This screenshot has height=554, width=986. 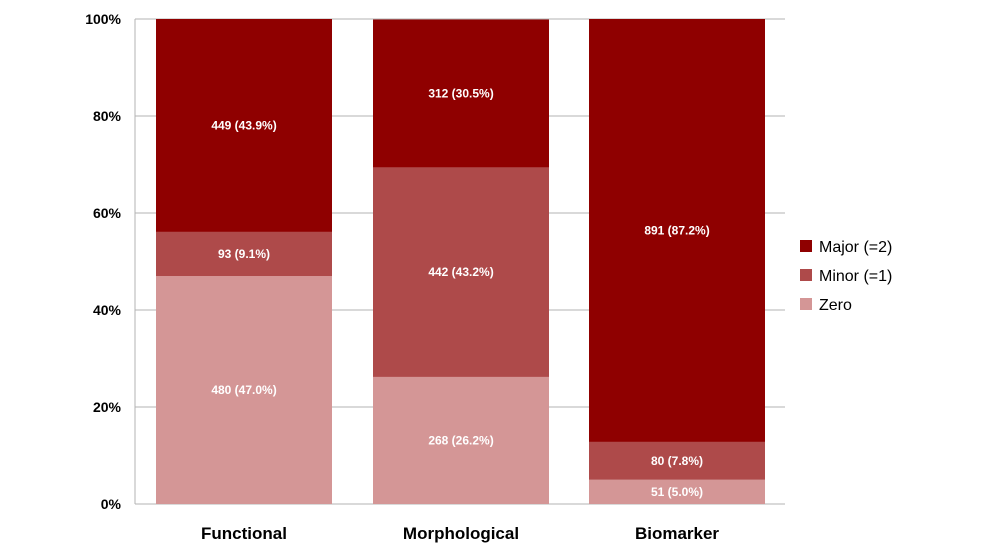 I want to click on data-label: 51 (5.0%), so click(x=677, y=492).